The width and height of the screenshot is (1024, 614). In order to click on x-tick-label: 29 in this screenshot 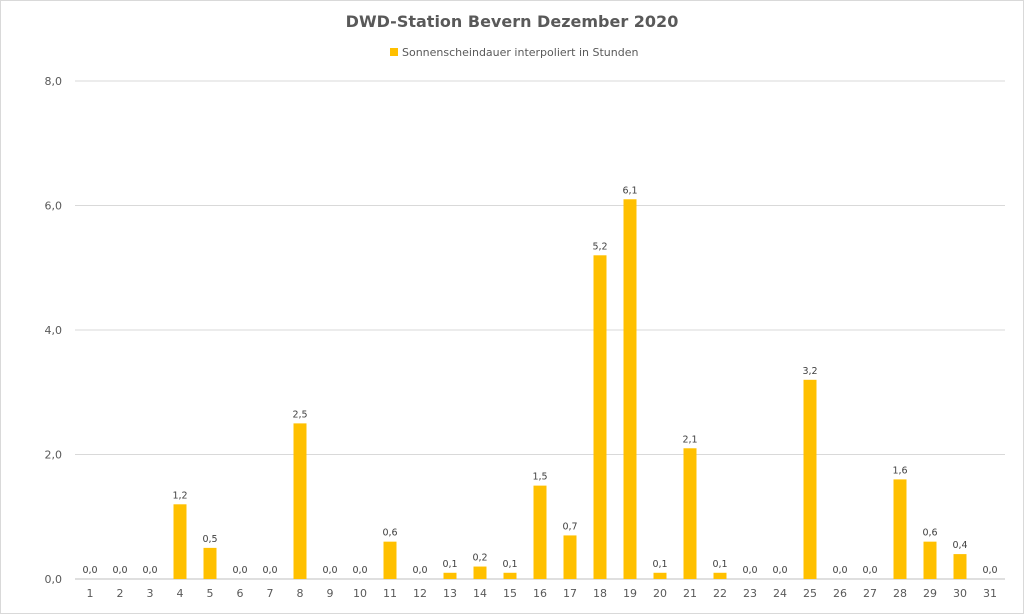, I will do `click(930, 593)`.